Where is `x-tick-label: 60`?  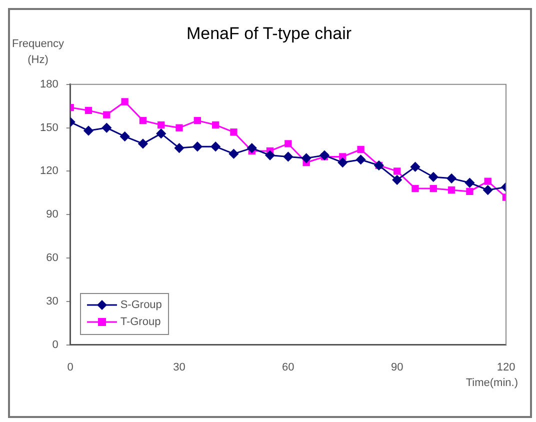 x-tick-label: 60 is located at coordinates (288, 367).